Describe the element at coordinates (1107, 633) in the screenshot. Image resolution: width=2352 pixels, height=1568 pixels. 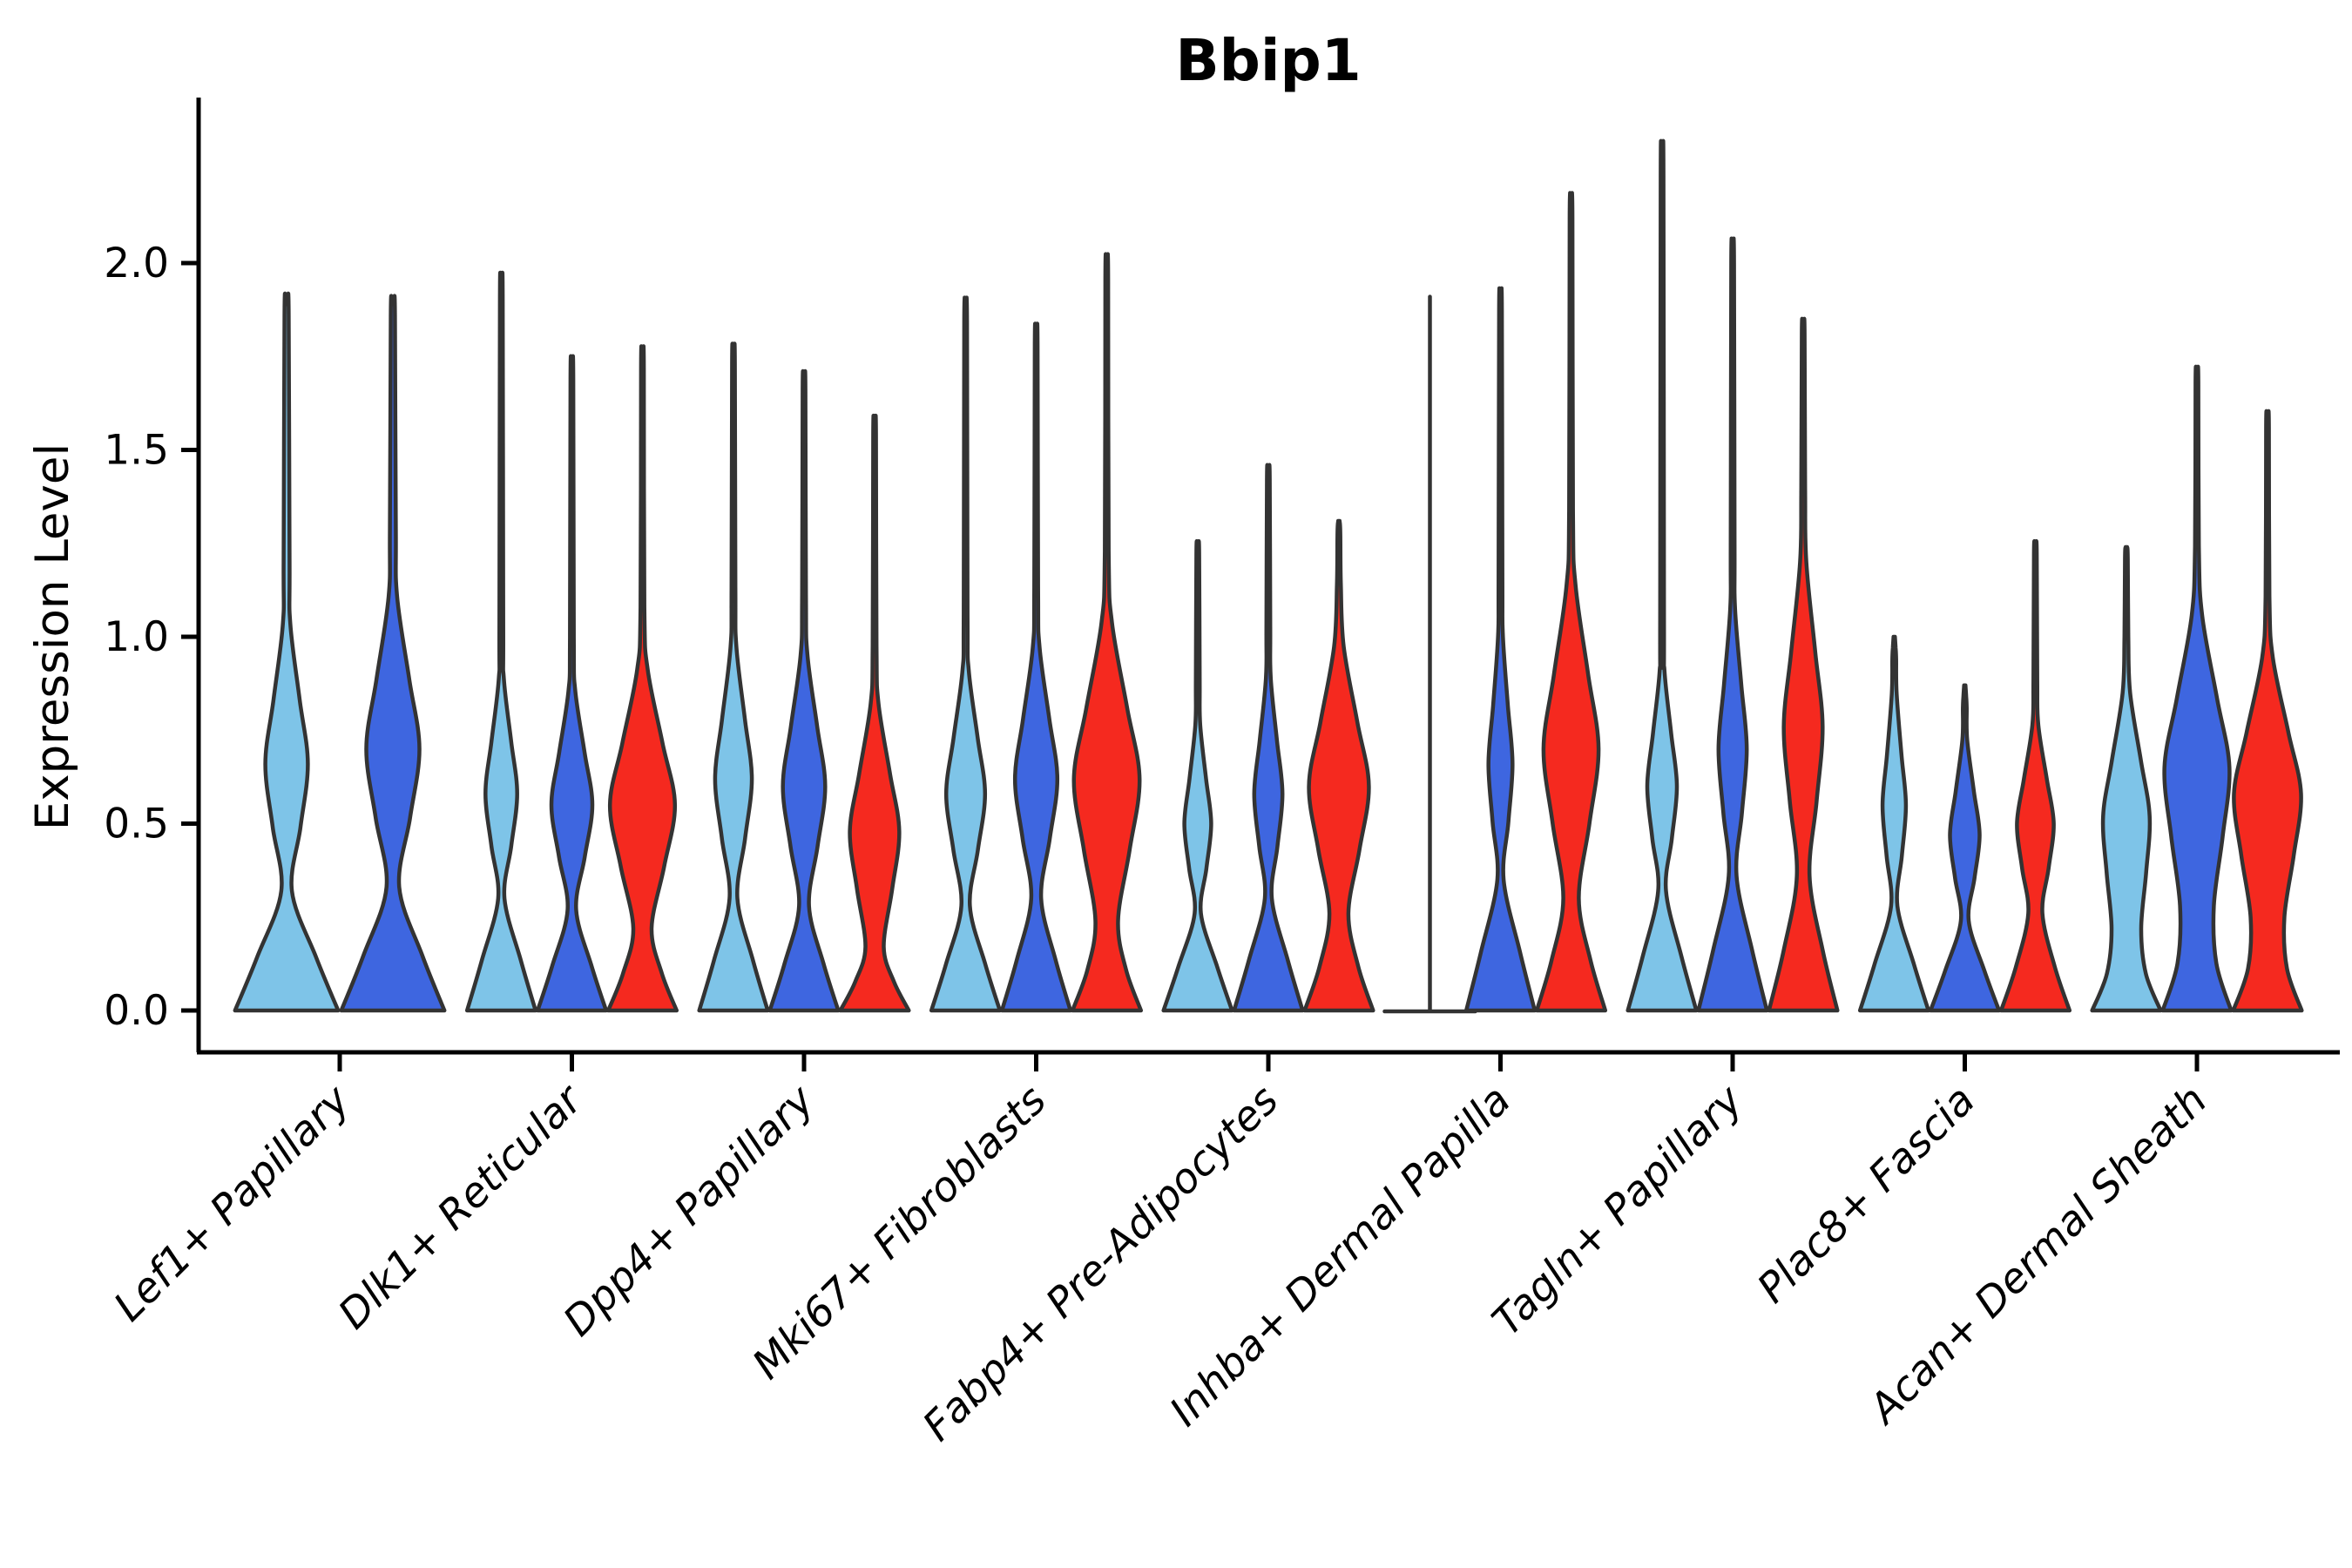
I see `violin-3-red` at that location.